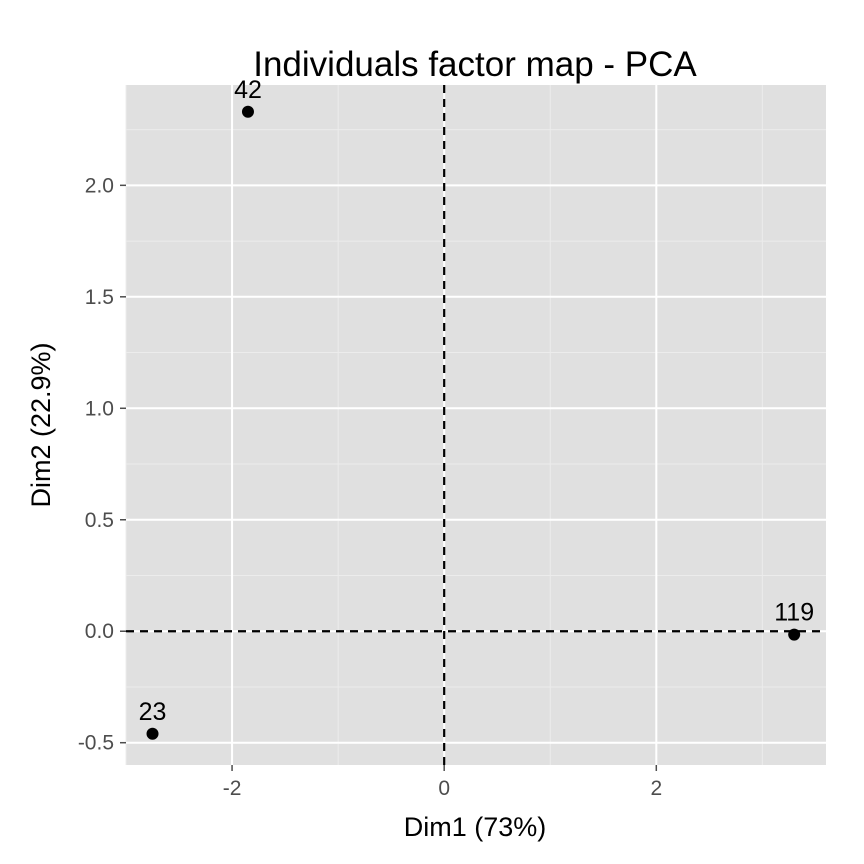  Describe the element at coordinates (99, 297) in the screenshot. I see `y-tick-label: 1.5` at that location.